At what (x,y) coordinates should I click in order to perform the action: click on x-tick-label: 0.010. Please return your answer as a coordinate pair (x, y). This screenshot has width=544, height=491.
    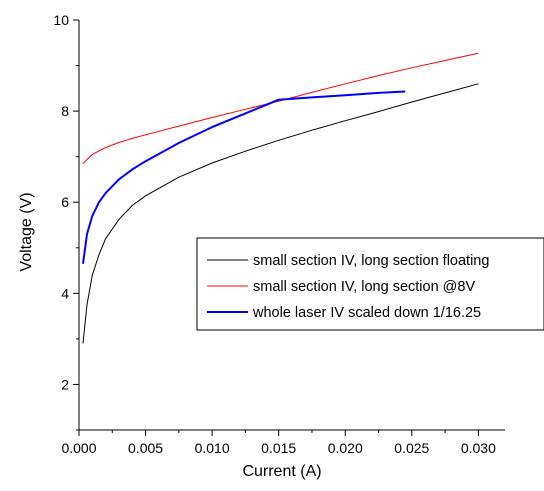
    Looking at the image, I should click on (212, 448).